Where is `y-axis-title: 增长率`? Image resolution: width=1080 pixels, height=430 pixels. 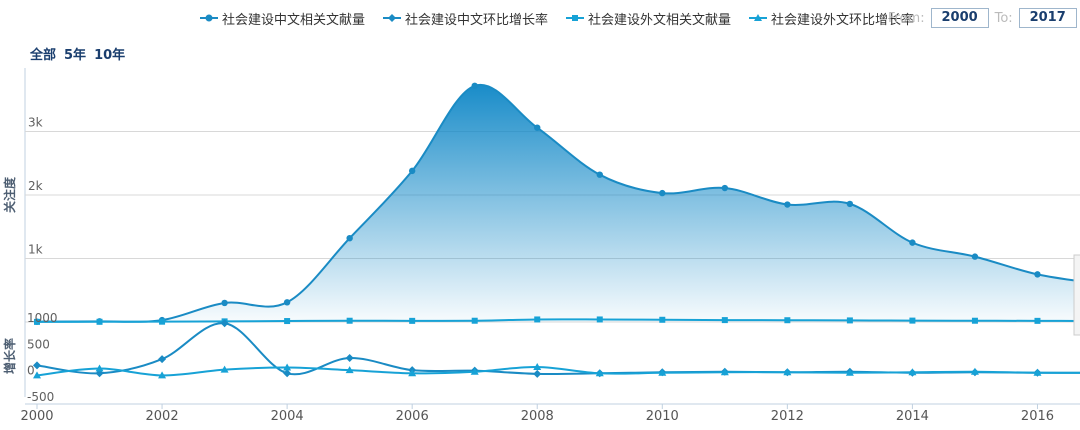
y-axis-title: 增长率 is located at coordinates (9, 356).